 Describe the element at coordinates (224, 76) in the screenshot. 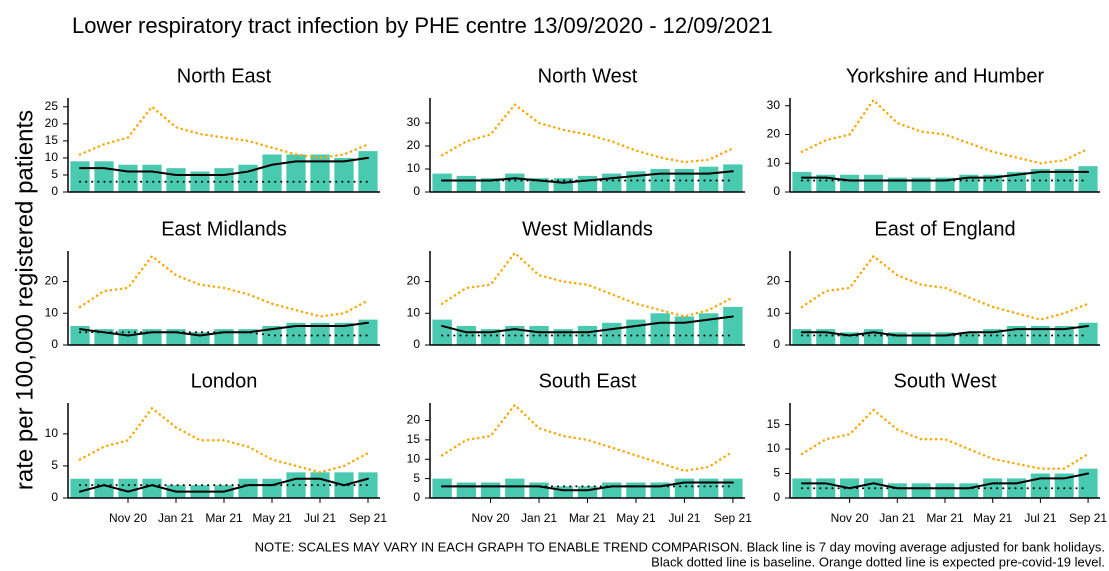

I see `panel-title: North East` at that location.